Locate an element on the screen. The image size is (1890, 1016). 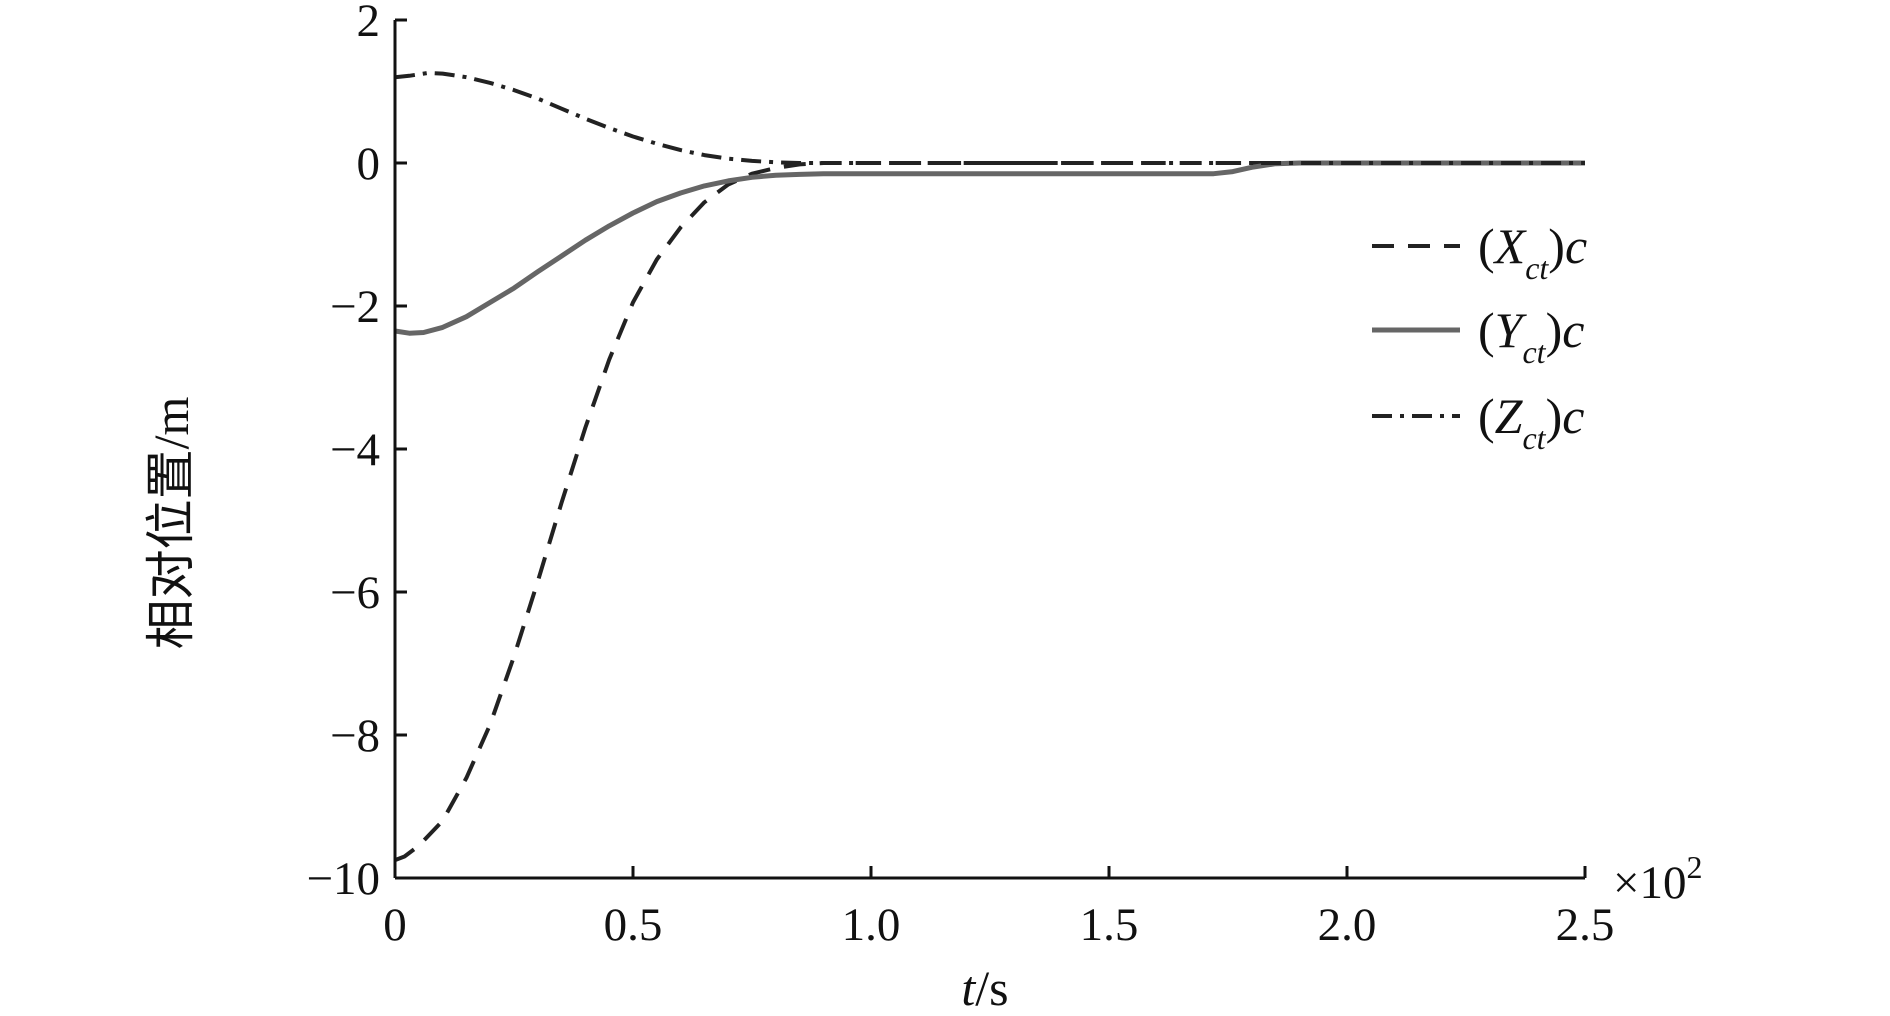
y-tick-label: −6 is located at coordinates (355, 593).